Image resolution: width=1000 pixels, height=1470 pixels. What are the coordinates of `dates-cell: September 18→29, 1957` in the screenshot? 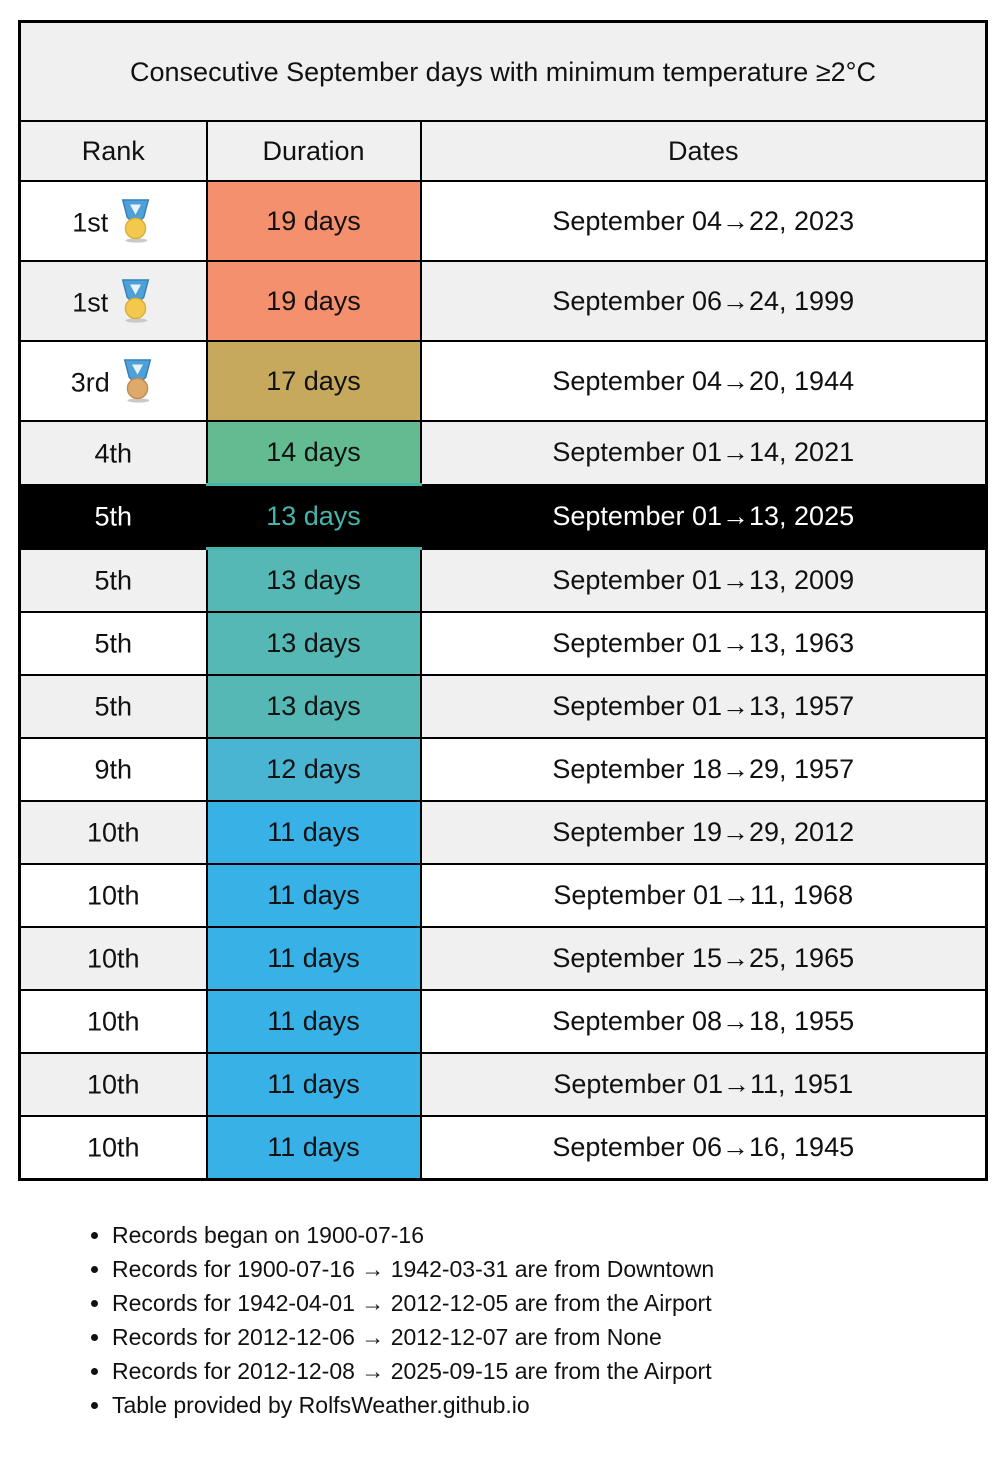 It's located at (703, 769).